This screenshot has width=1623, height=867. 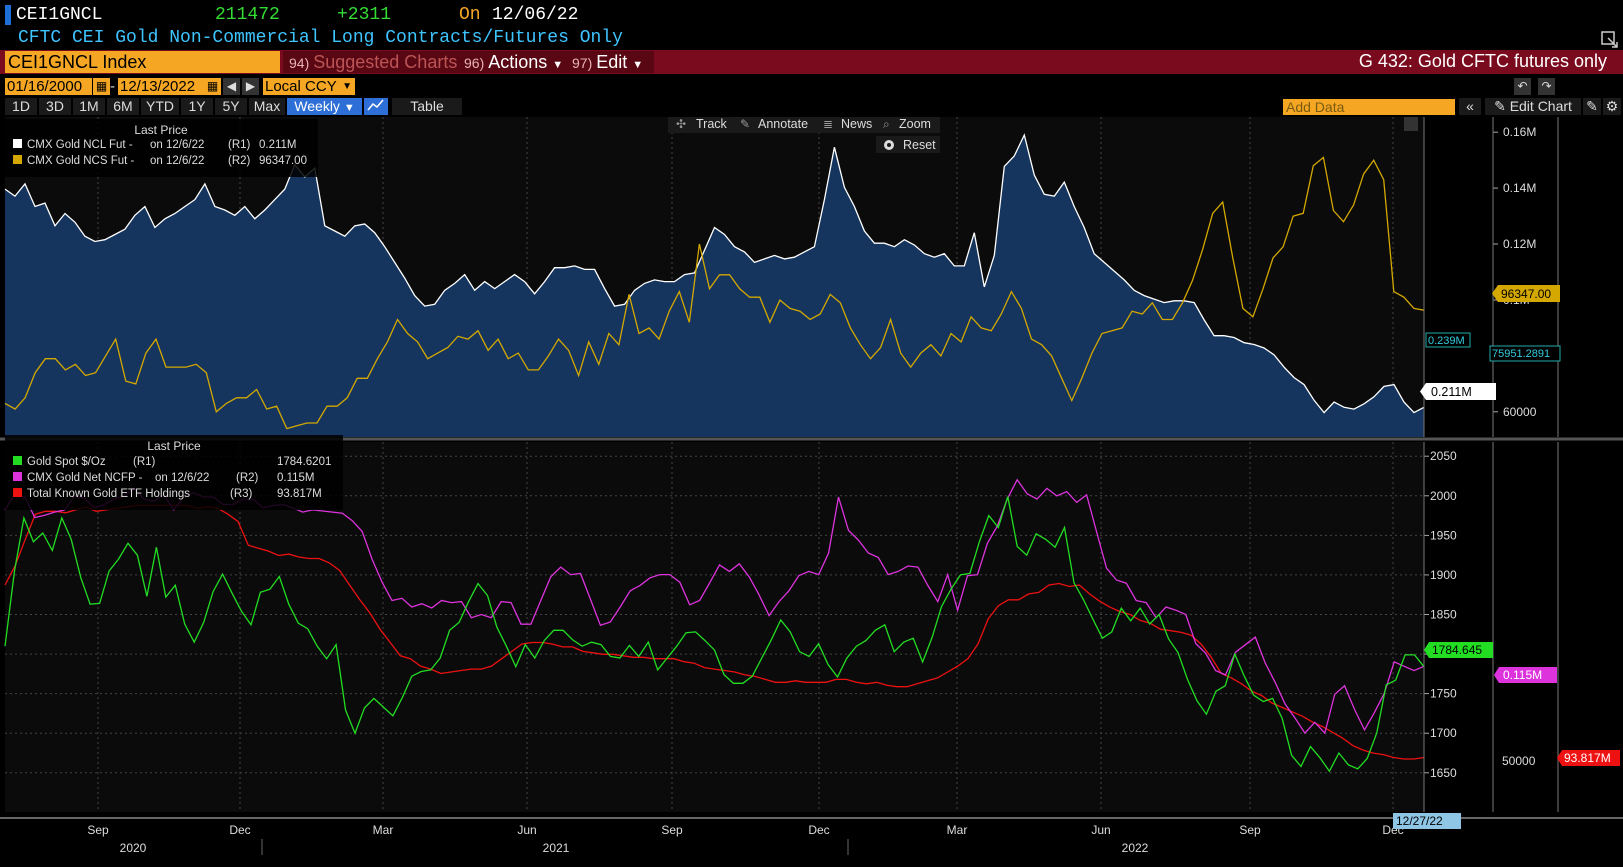 I want to click on range-ytd: YTD, so click(x=160, y=106).